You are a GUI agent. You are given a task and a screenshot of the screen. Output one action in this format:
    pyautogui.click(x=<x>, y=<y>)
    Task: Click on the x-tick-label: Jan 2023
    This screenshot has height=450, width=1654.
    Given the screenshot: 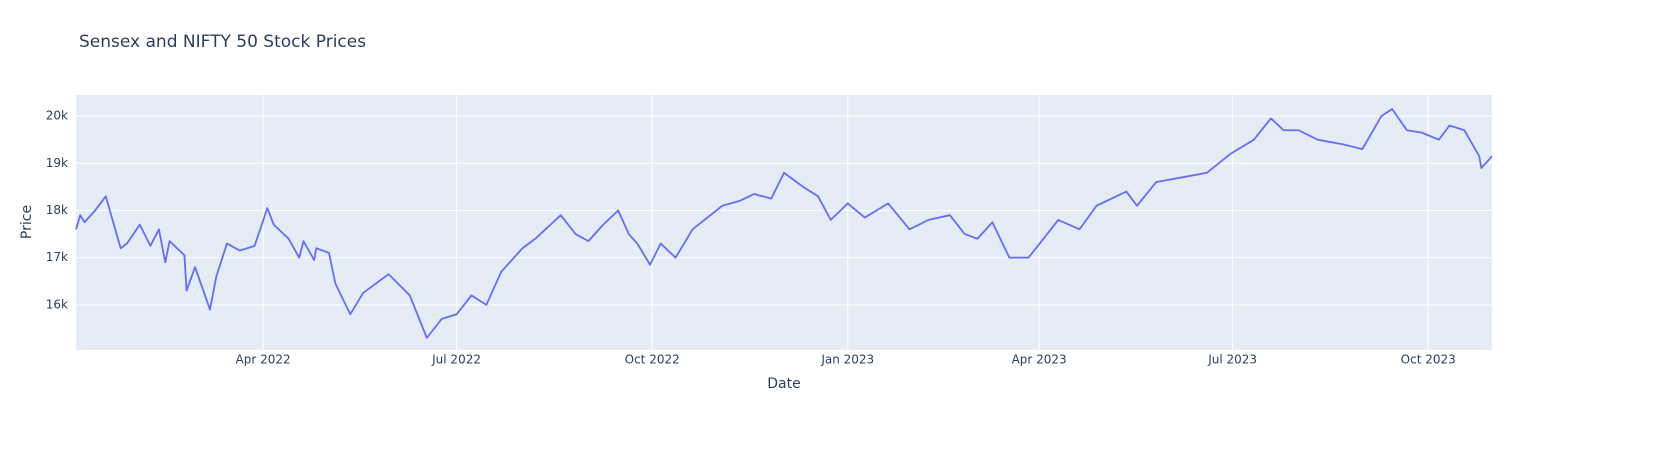 What is the action you would take?
    pyautogui.click(x=847, y=360)
    